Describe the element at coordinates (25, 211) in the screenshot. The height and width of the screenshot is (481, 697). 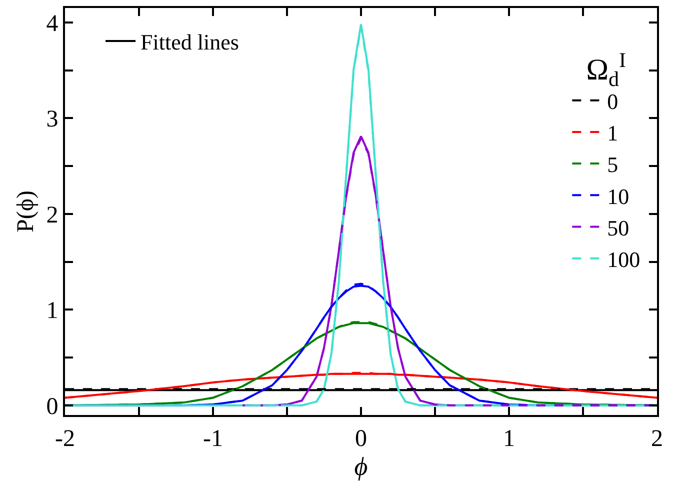
I see `y-axis-title: P(ϕ)` at that location.